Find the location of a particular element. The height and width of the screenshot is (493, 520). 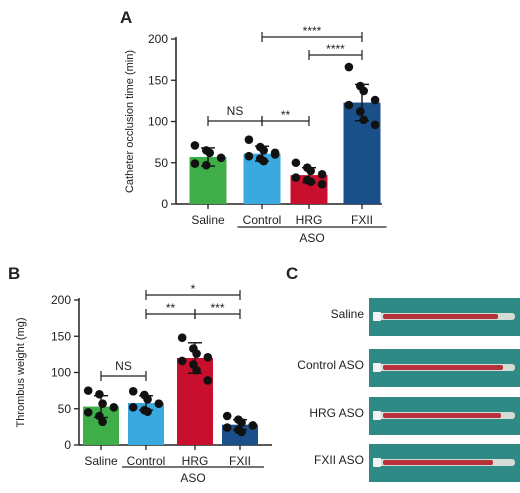

chart-b-sig-label: *** is located at coordinates (217, 308).